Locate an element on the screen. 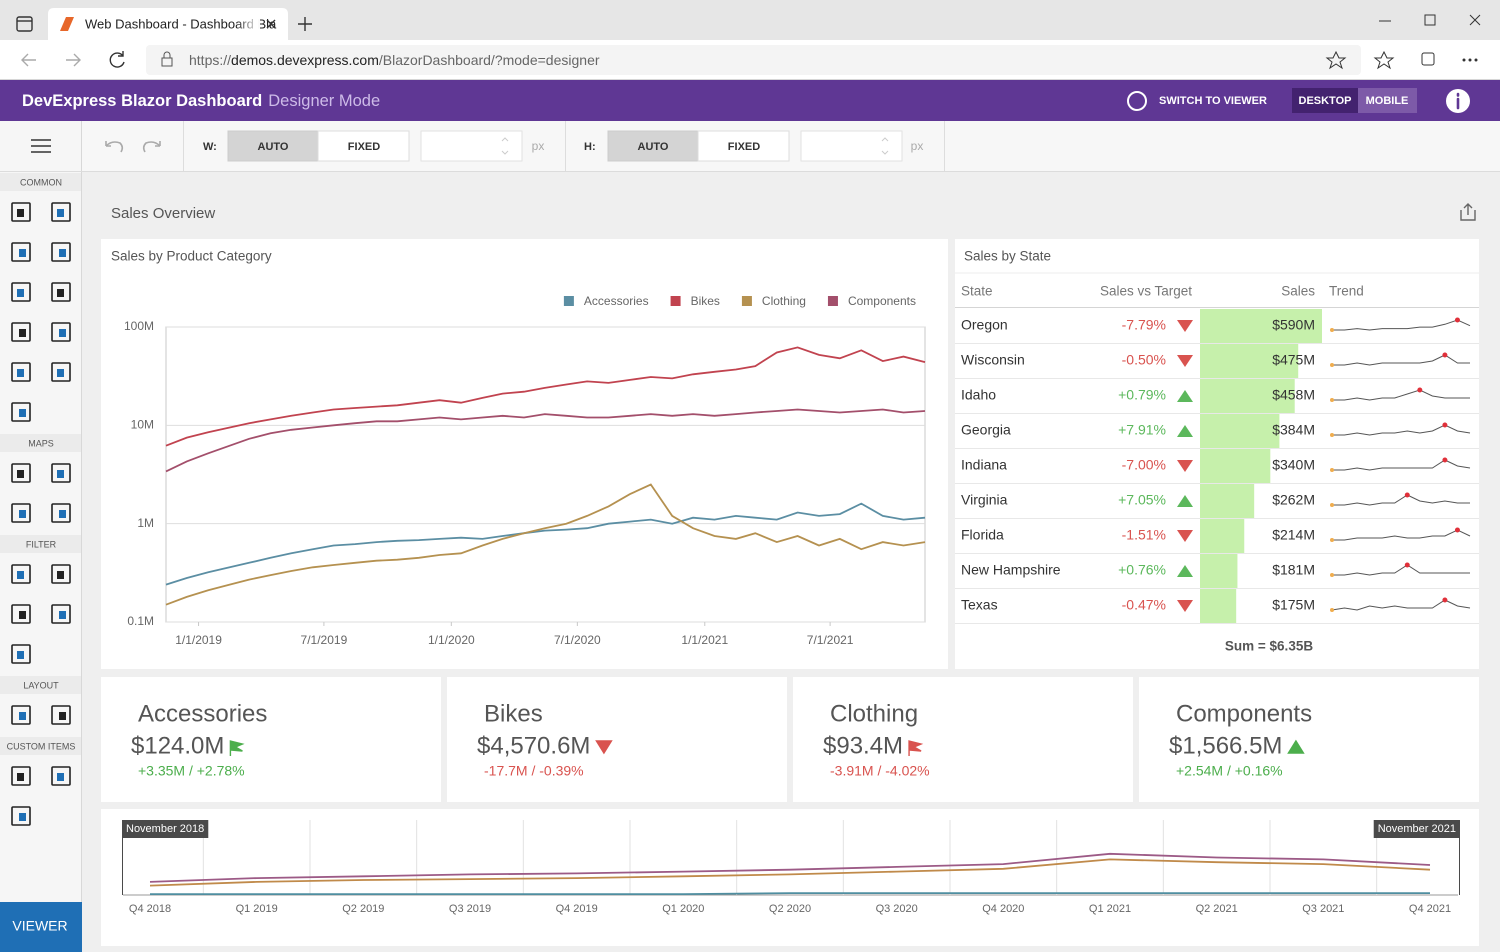 The image size is (1500, 952). x-tick-label: 7/1/2019 is located at coordinates (324, 640).